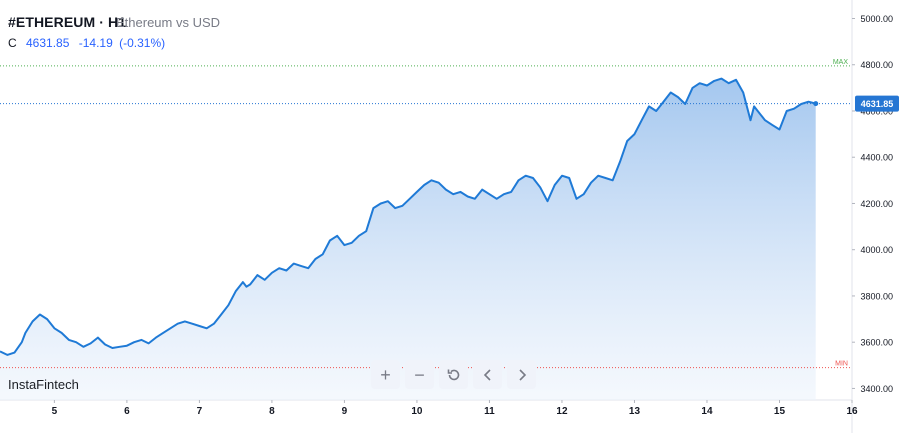  I want to click on scroll-left-button, so click(487, 374).